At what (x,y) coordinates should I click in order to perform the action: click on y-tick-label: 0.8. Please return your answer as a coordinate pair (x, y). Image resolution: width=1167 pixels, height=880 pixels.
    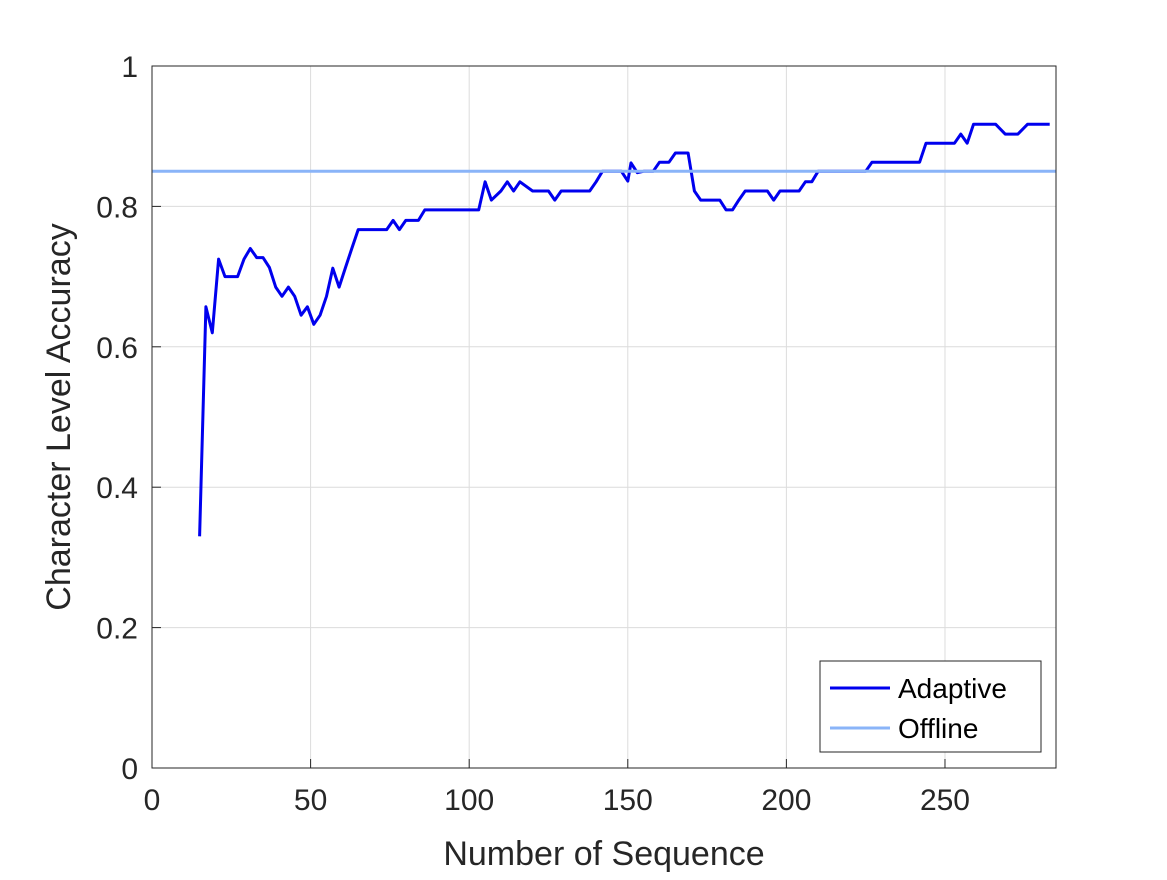
    Looking at the image, I should click on (117, 207).